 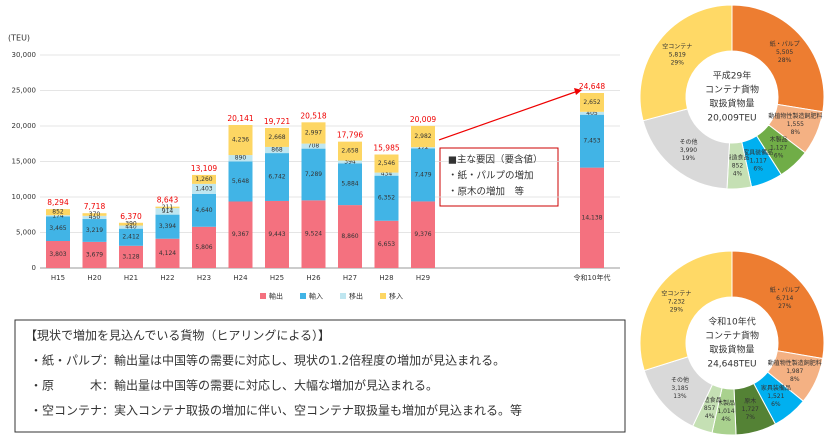 I want to click on data-label: 3,219, so click(x=94, y=230).